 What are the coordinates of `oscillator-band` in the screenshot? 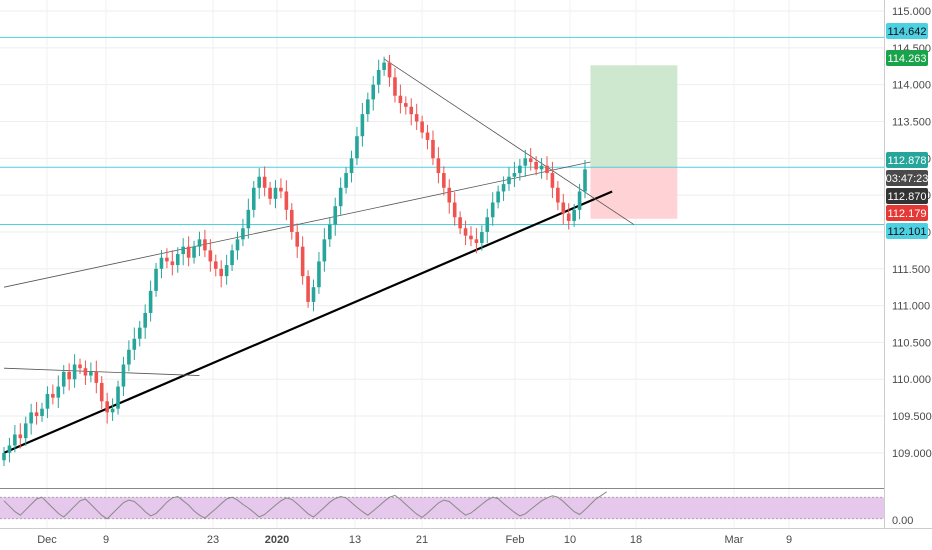 It's located at (442, 508).